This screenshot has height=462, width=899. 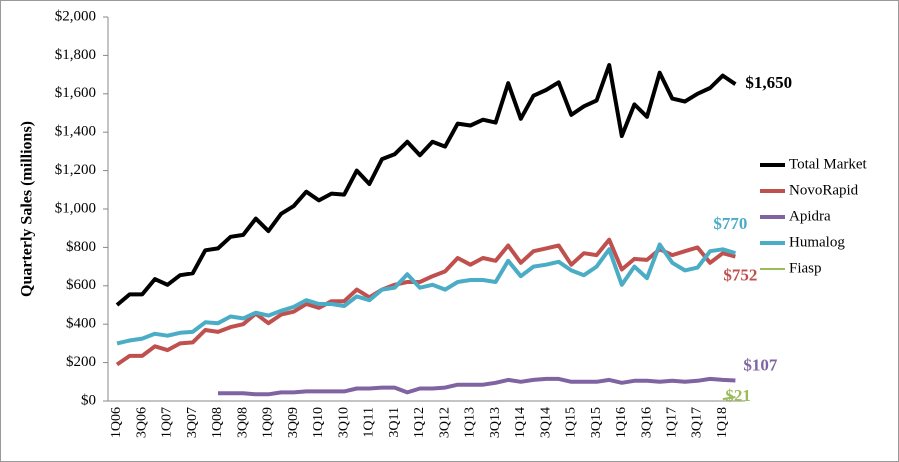 What do you see at coordinates (88, 400) in the screenshot?
I see `y-tick-label: $0` at bounding box center [88, 400].